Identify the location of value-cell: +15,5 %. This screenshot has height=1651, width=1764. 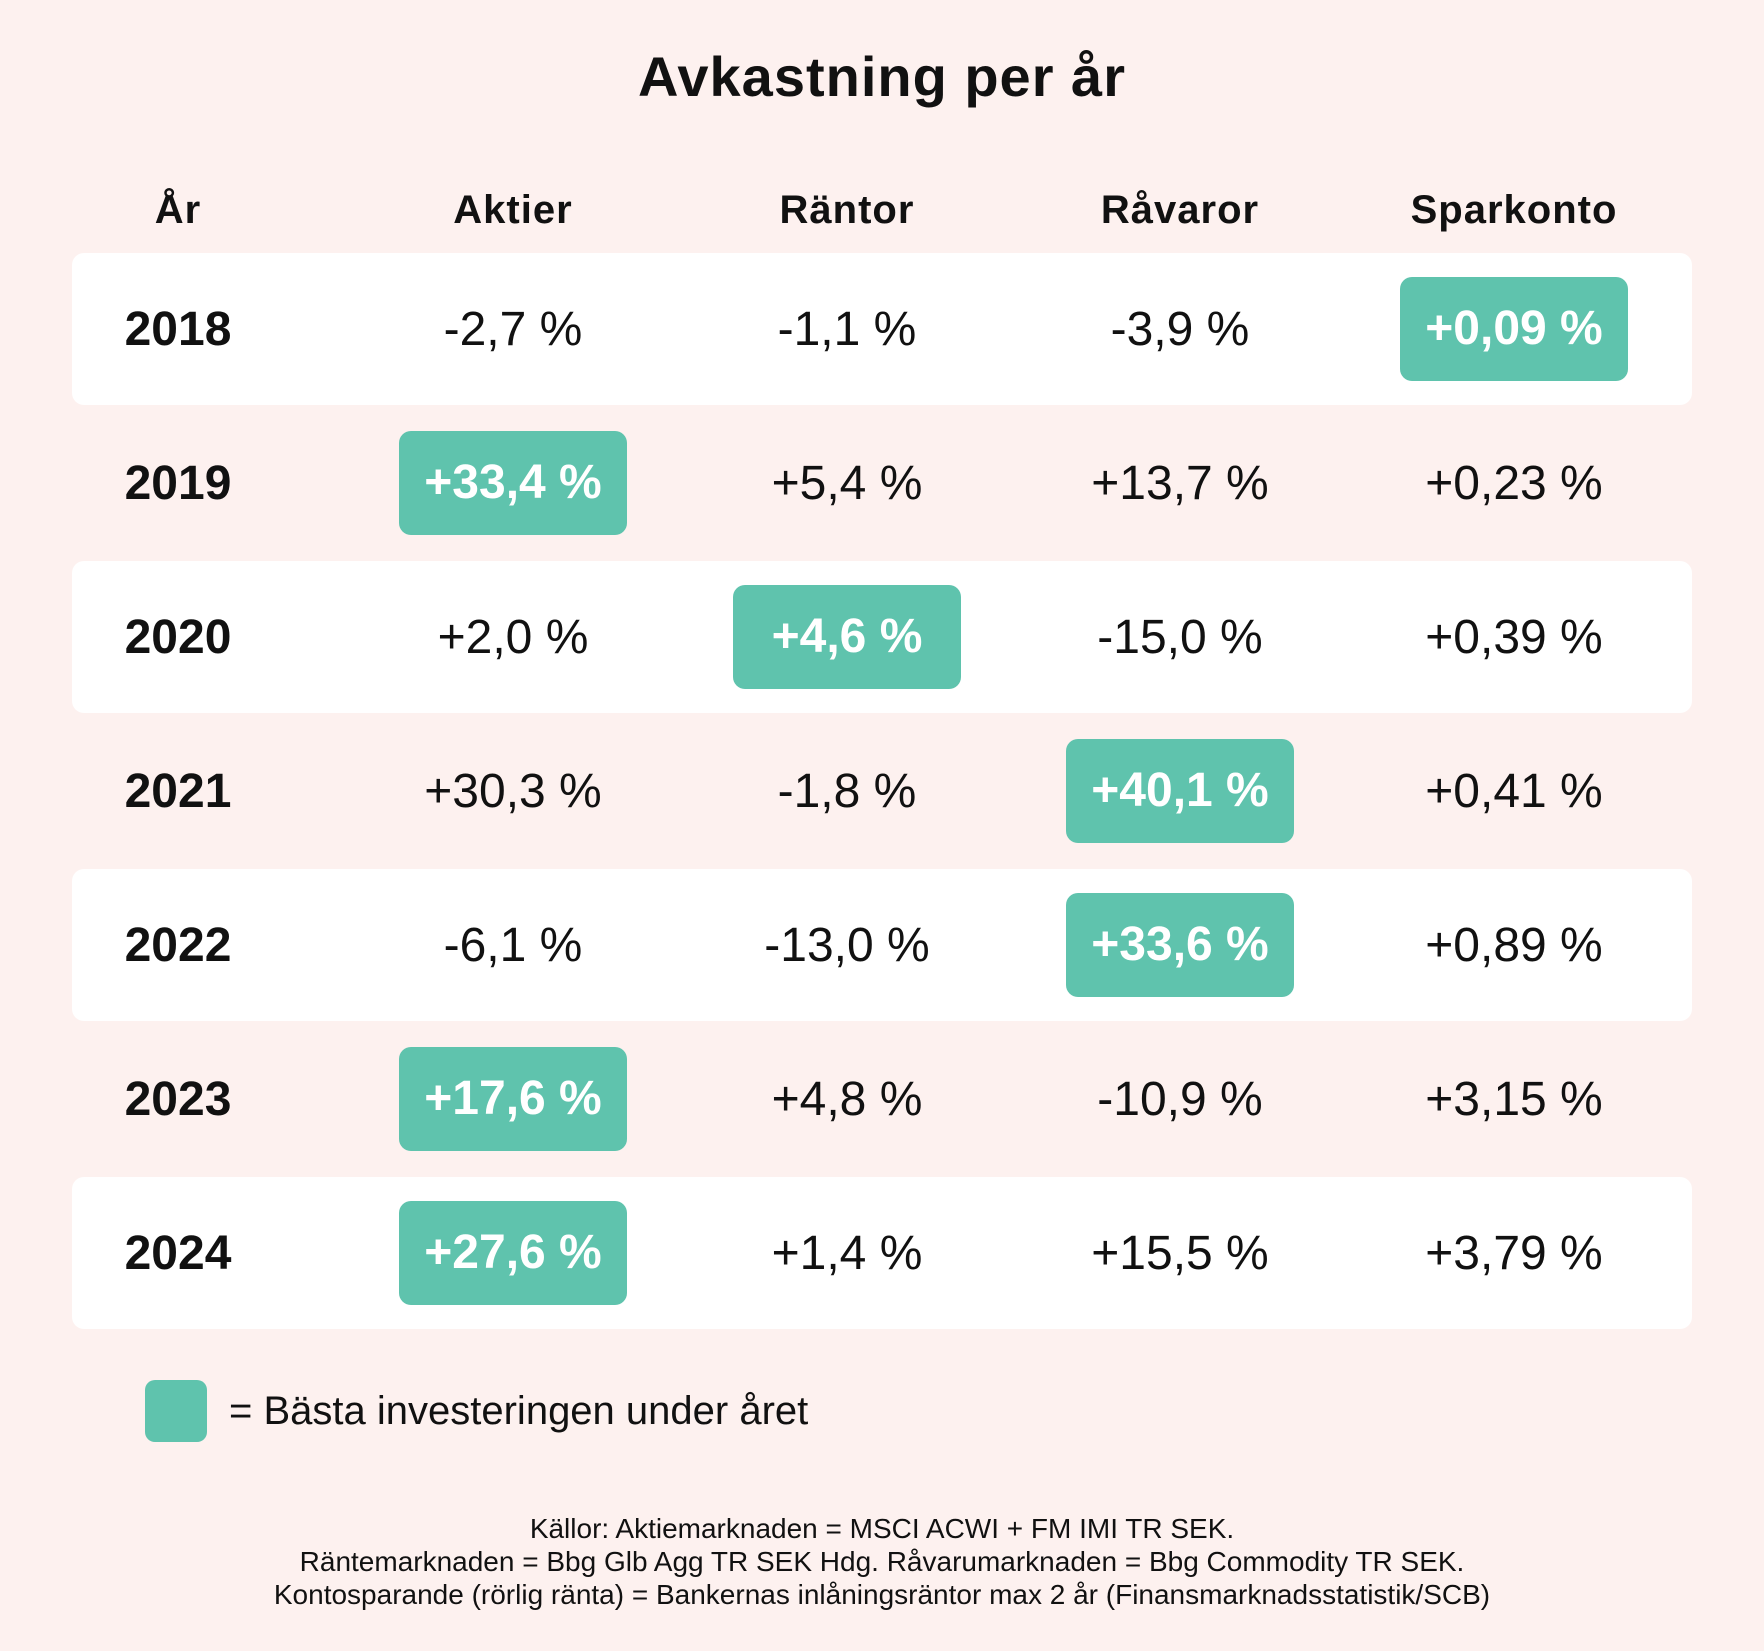
(1180, 1253).